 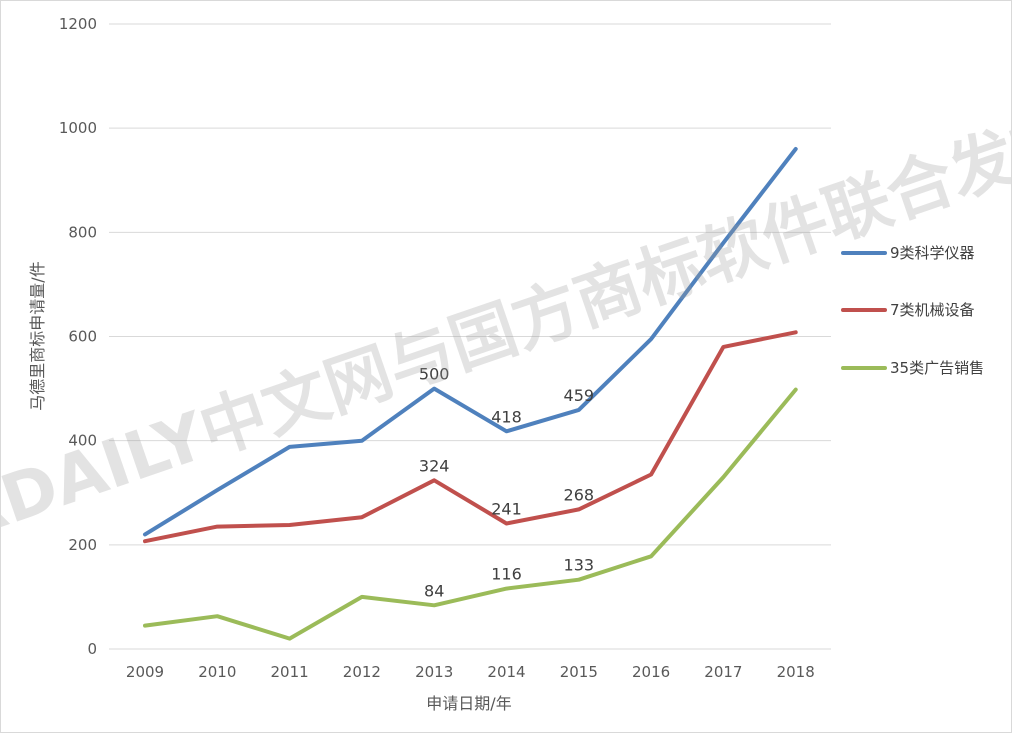 What do you see at coordinates (796, 672) in the screenshot?
I see `x-tick-label: 2018` at bounding box center [796, 672].